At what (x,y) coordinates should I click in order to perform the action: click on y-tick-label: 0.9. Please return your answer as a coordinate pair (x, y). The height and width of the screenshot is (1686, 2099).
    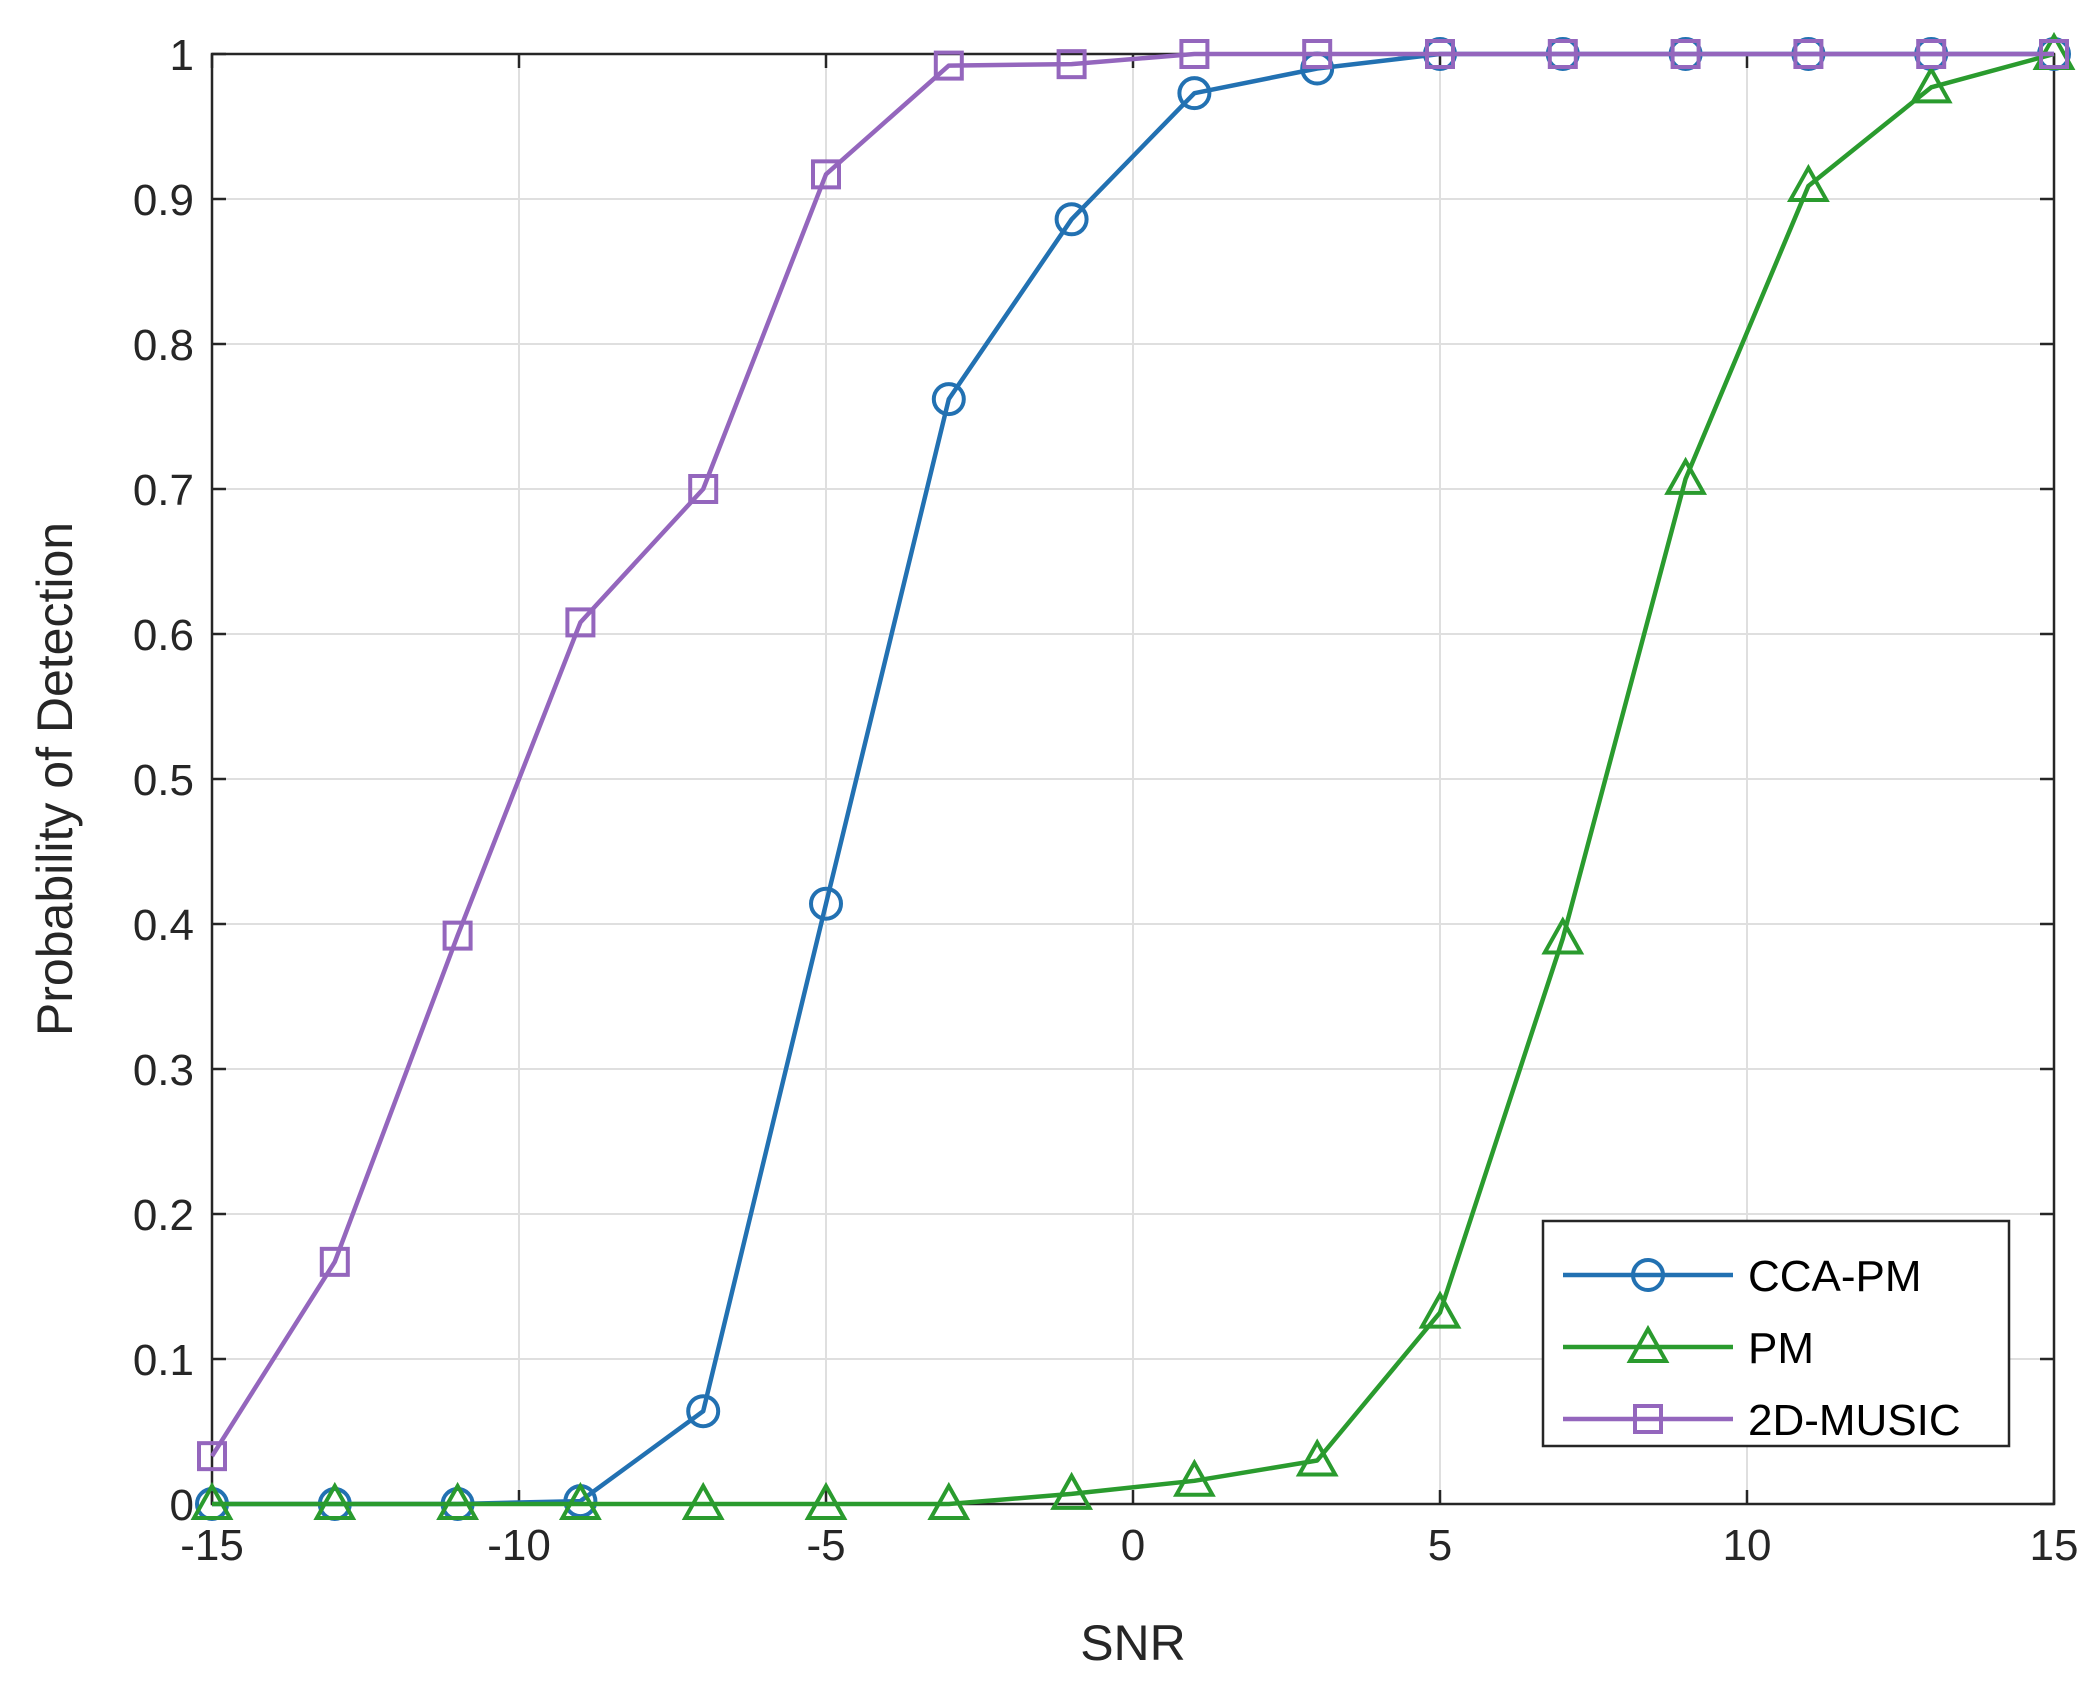
    Looking at the image, I should click on (163, 200).